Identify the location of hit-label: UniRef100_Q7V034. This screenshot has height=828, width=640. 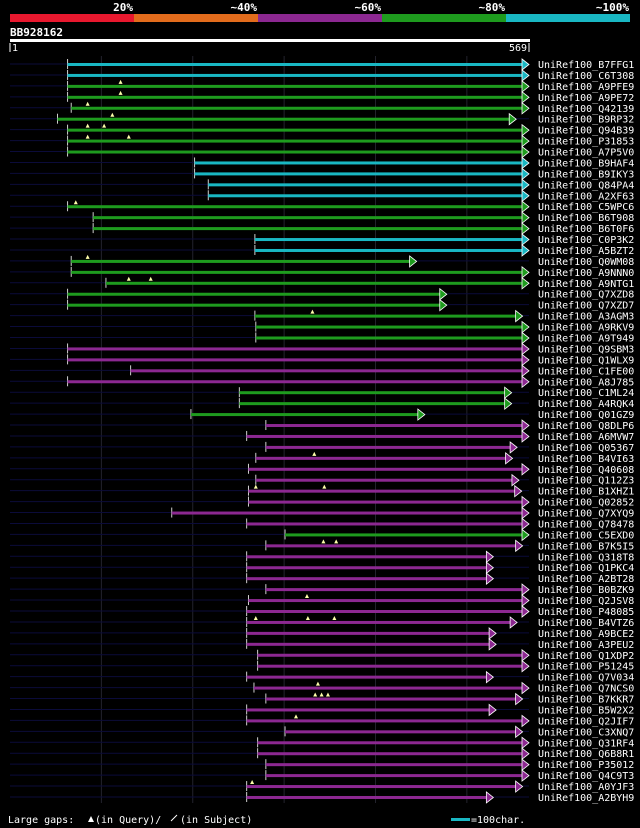
(586, 678).